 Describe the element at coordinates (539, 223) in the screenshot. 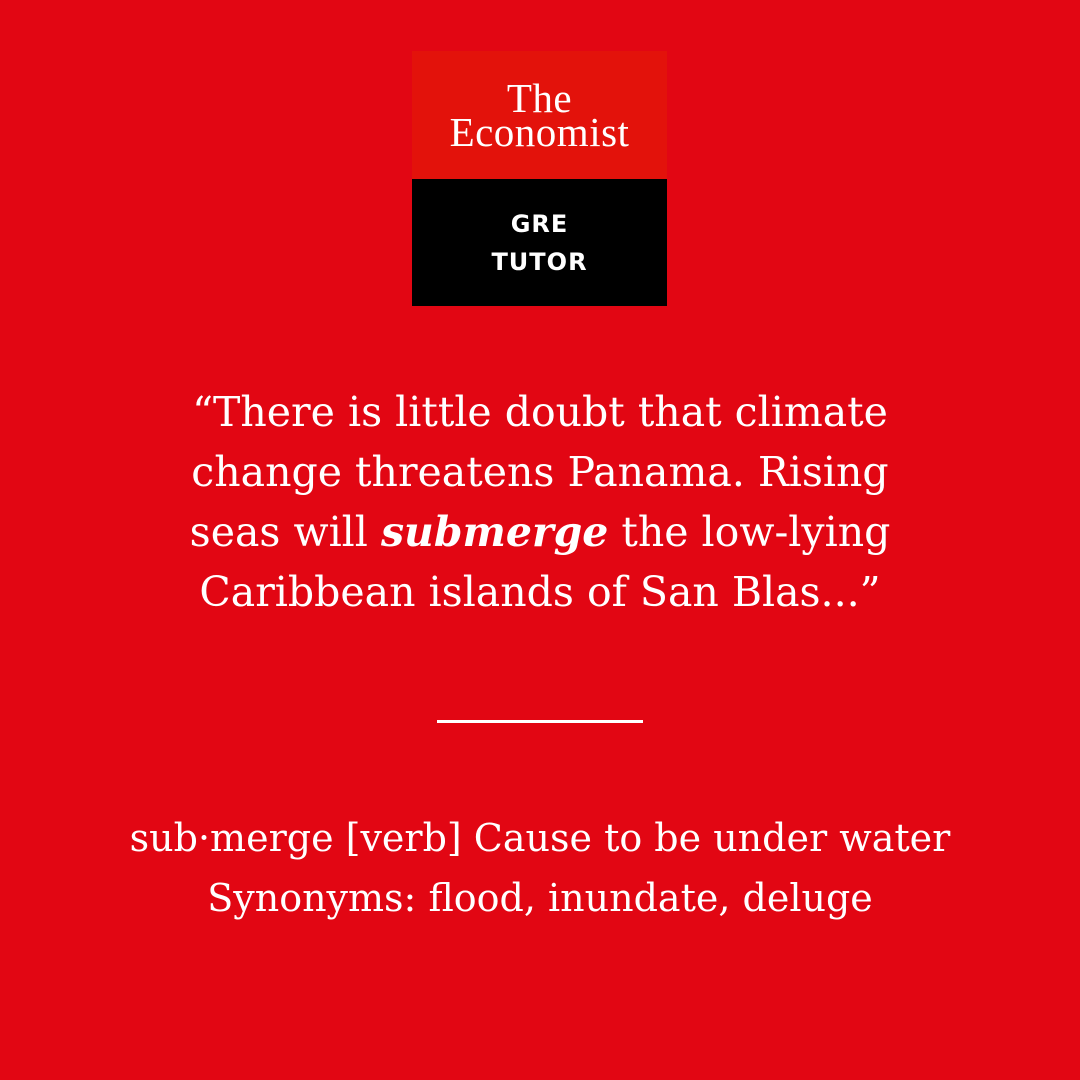

I see `logo-sub-line1: GRE` at that location.